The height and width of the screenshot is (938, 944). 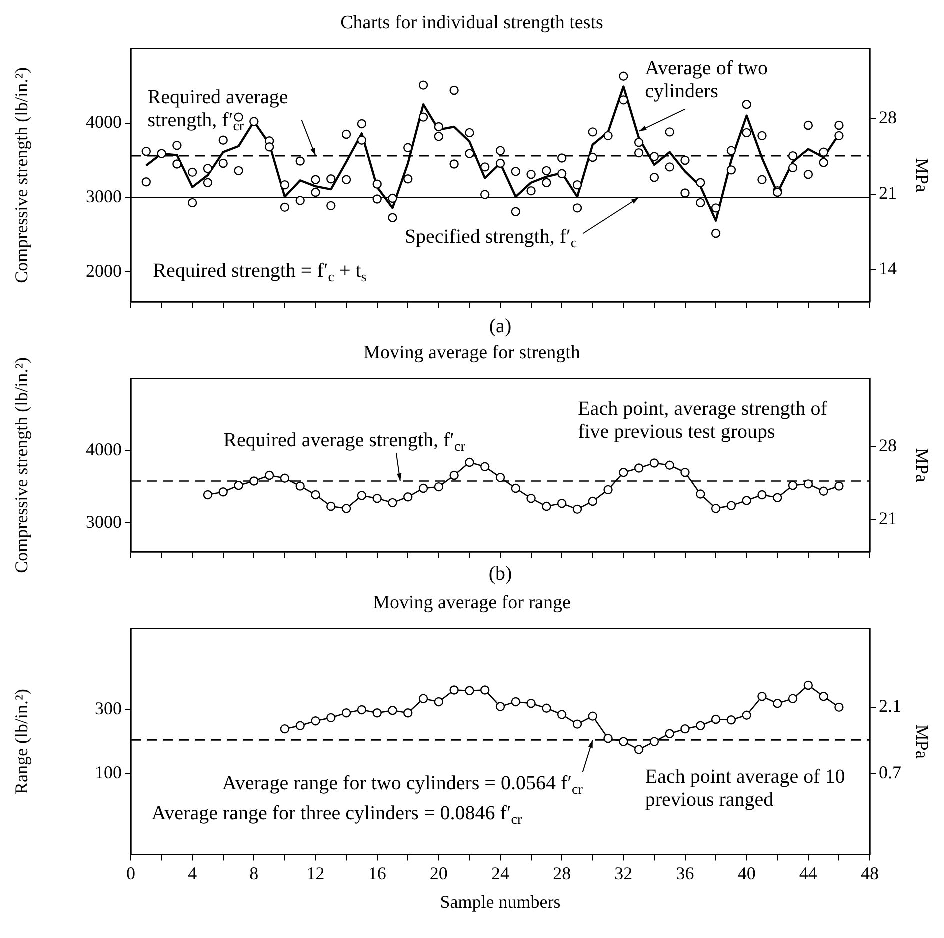 I want to click on x-tick-label: 24, so click(x=501, y=873).